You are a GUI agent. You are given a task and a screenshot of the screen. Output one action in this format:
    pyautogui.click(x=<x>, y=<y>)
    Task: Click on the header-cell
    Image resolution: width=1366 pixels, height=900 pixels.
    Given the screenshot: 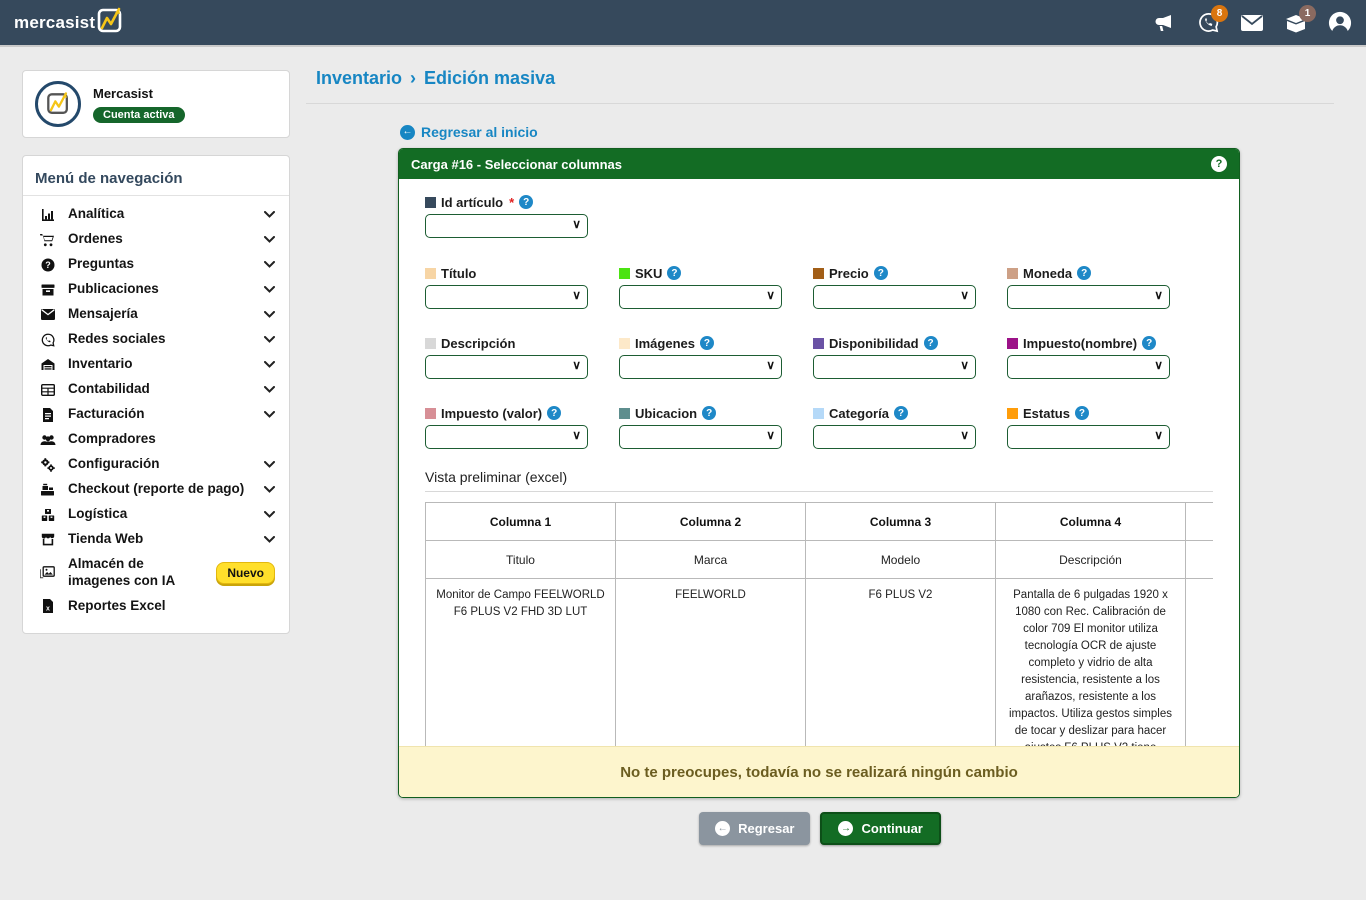 What is the action you would take?
    pyautogui.click(x=1199, y=521)
    